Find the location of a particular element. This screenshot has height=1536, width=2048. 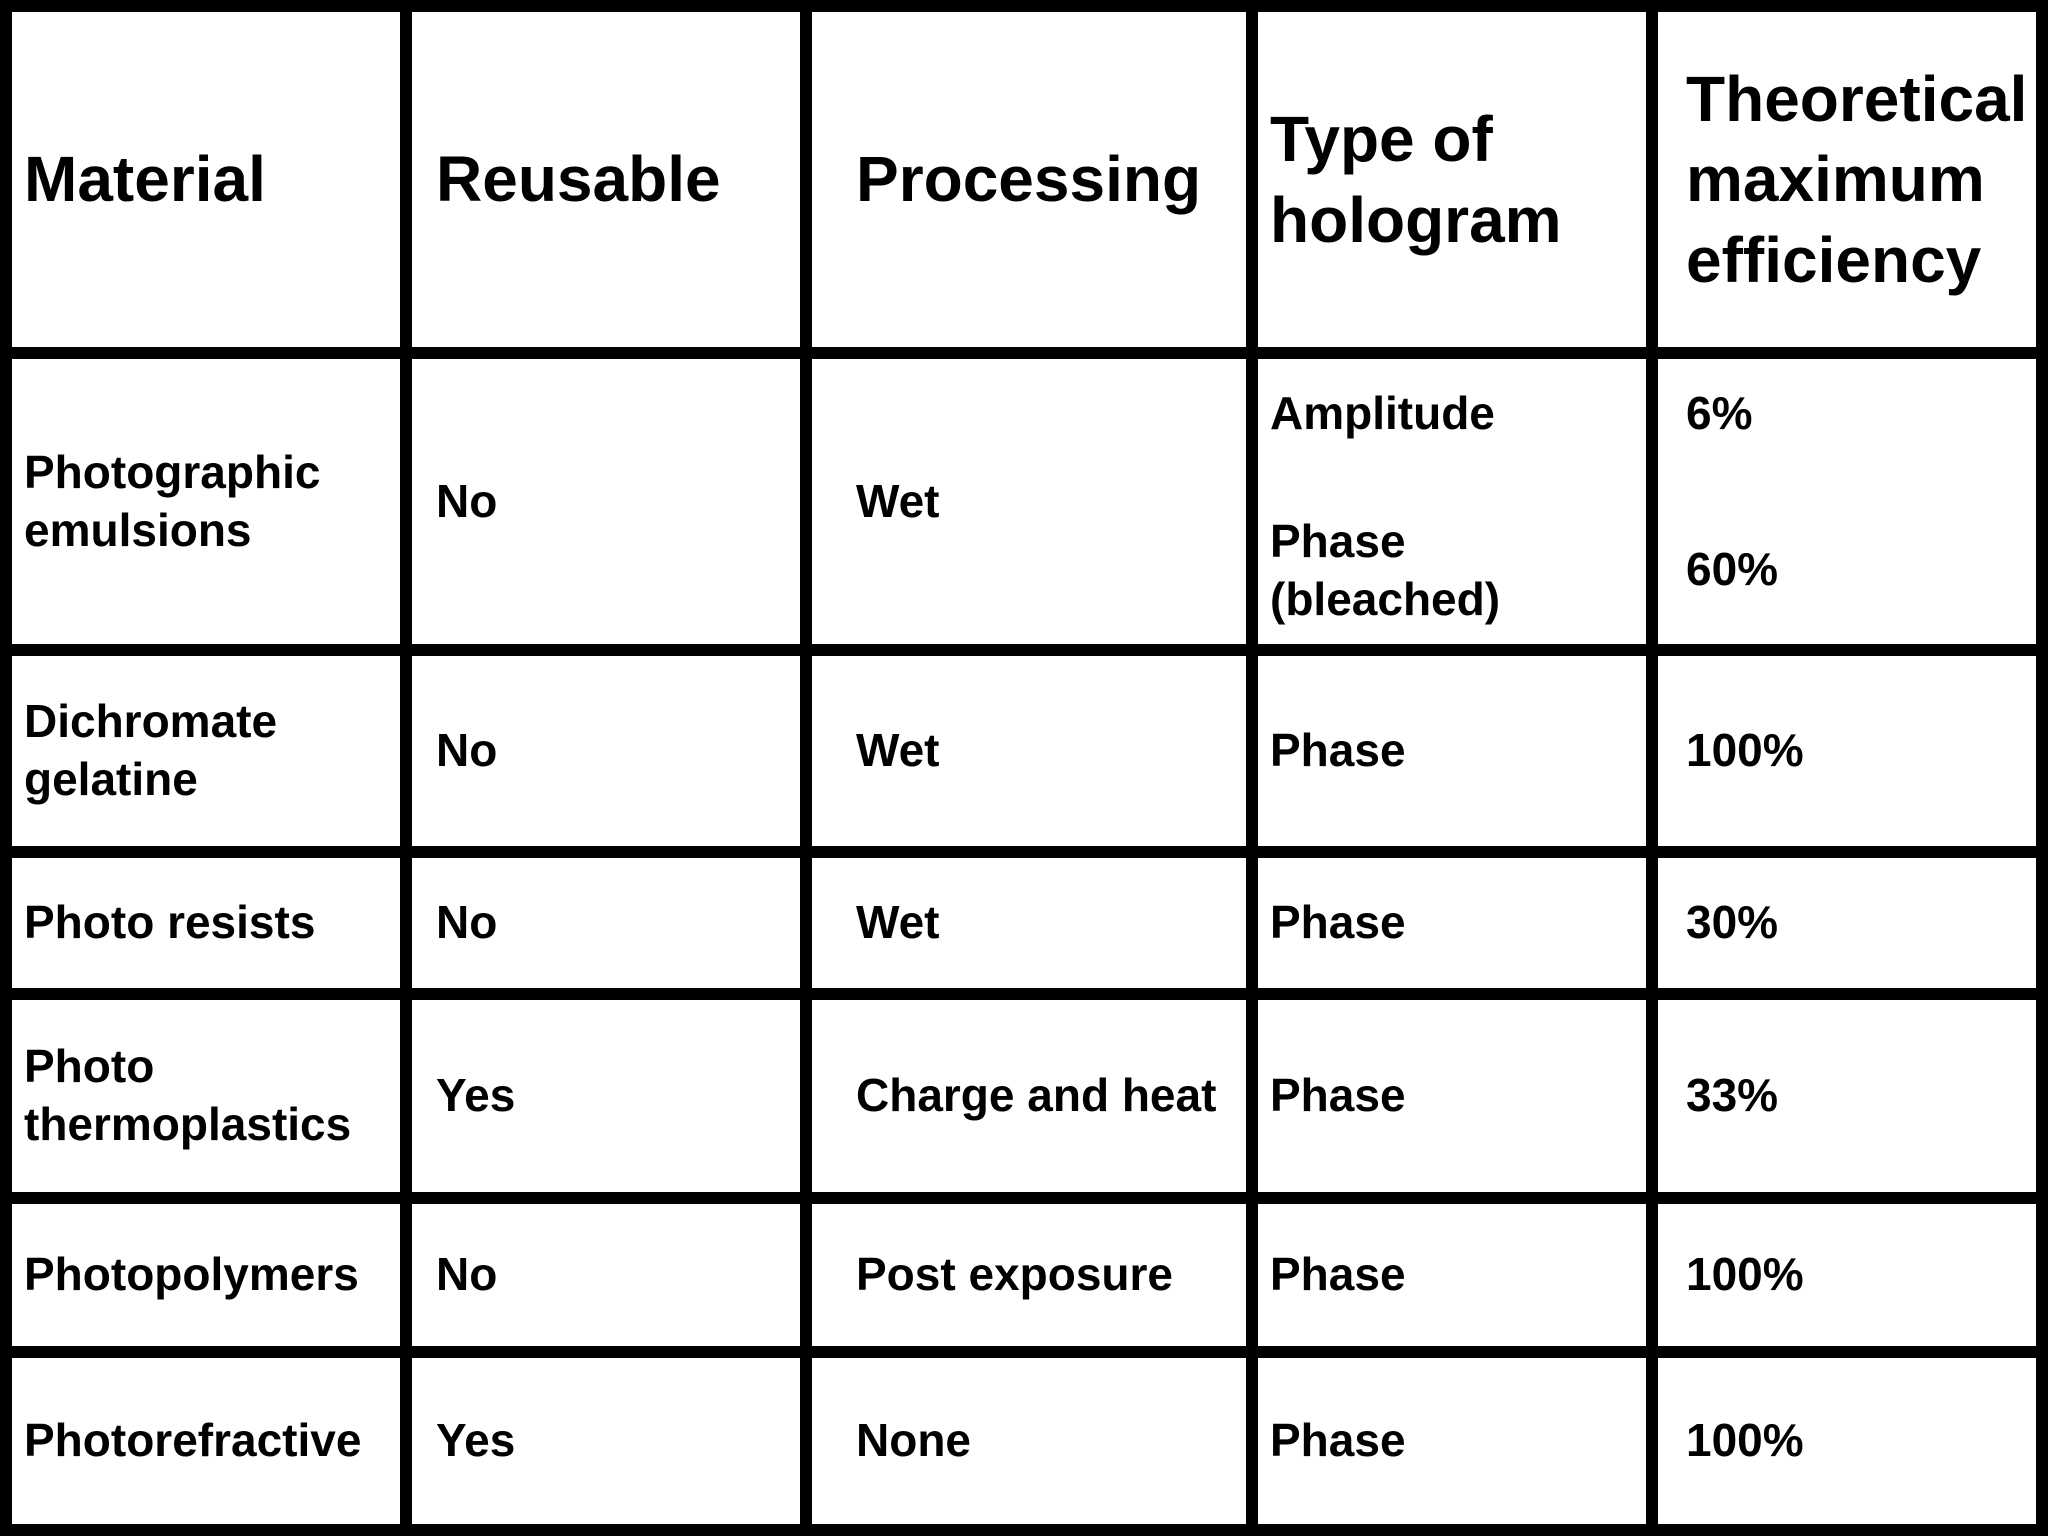

cell-efficiency: 6% 60% is located at coordinates (1847, 501).